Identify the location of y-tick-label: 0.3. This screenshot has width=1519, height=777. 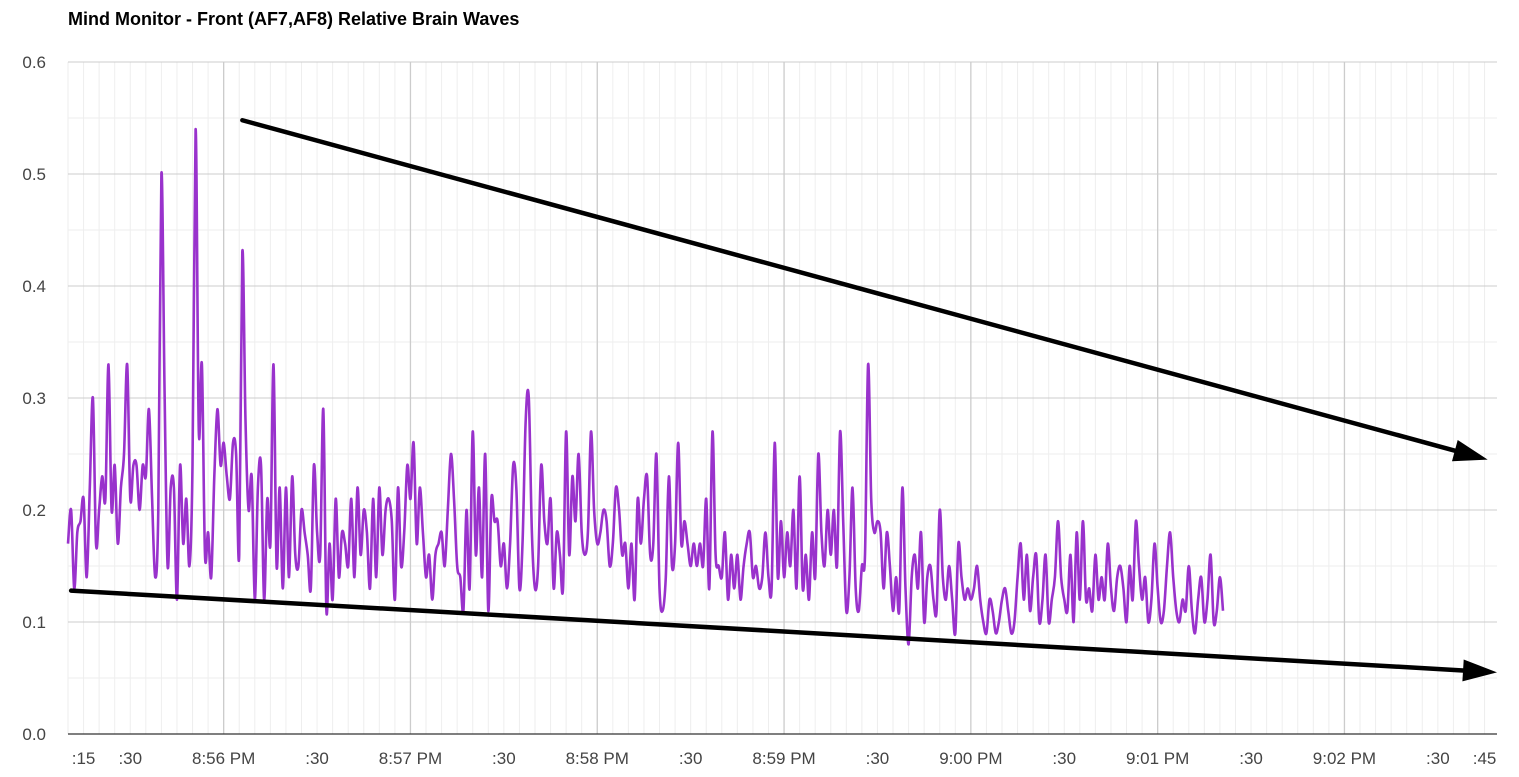
(34, 398).